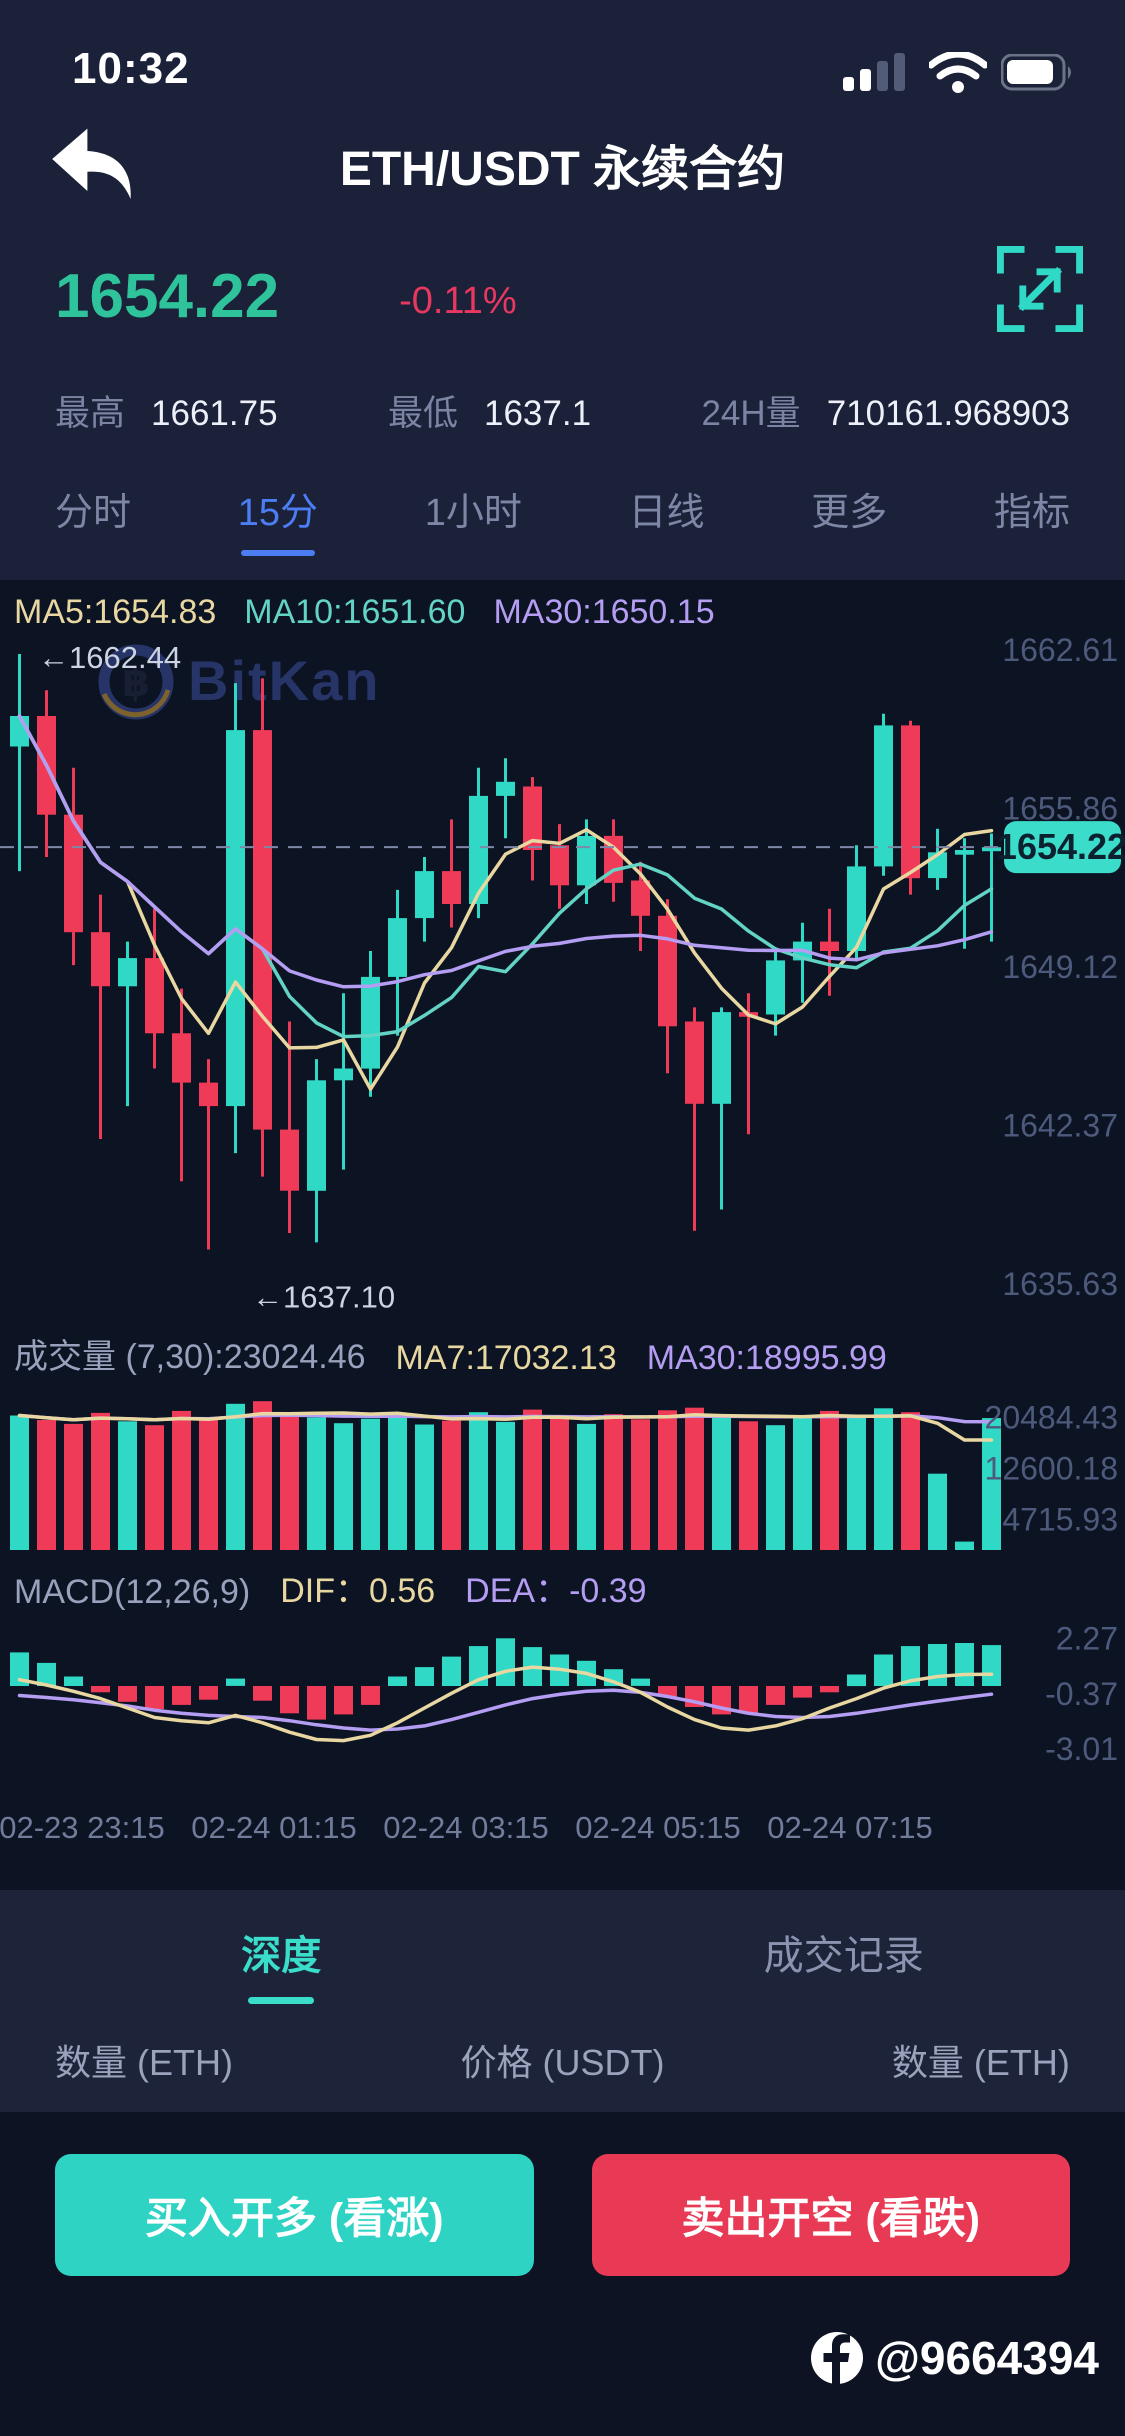  I want to click on volume-value: 710161.968903, so click(948, 413).